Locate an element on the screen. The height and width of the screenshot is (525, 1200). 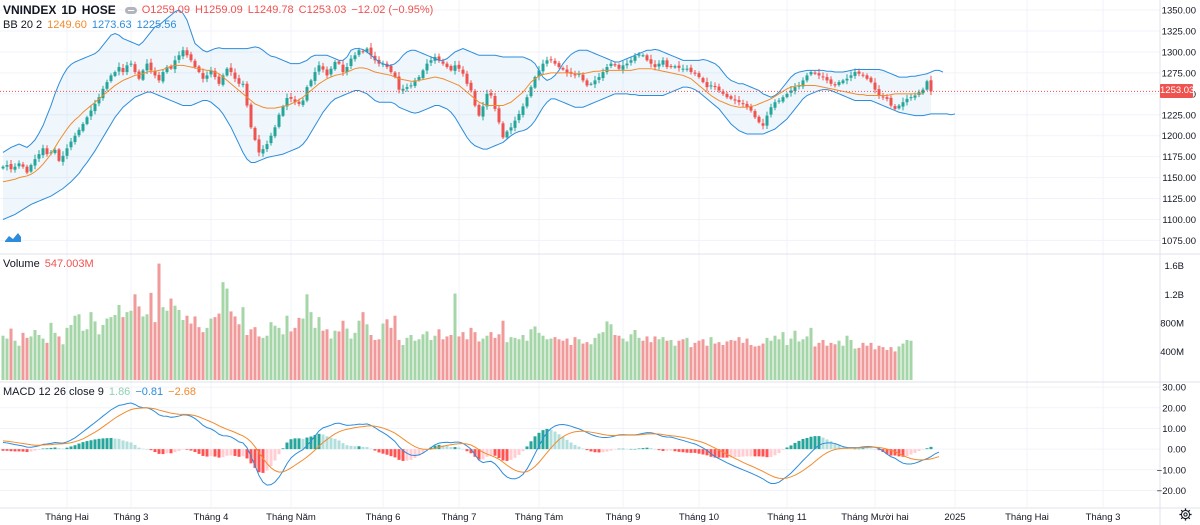
exchange-label: HOSE is located at coordinates (98, 10).